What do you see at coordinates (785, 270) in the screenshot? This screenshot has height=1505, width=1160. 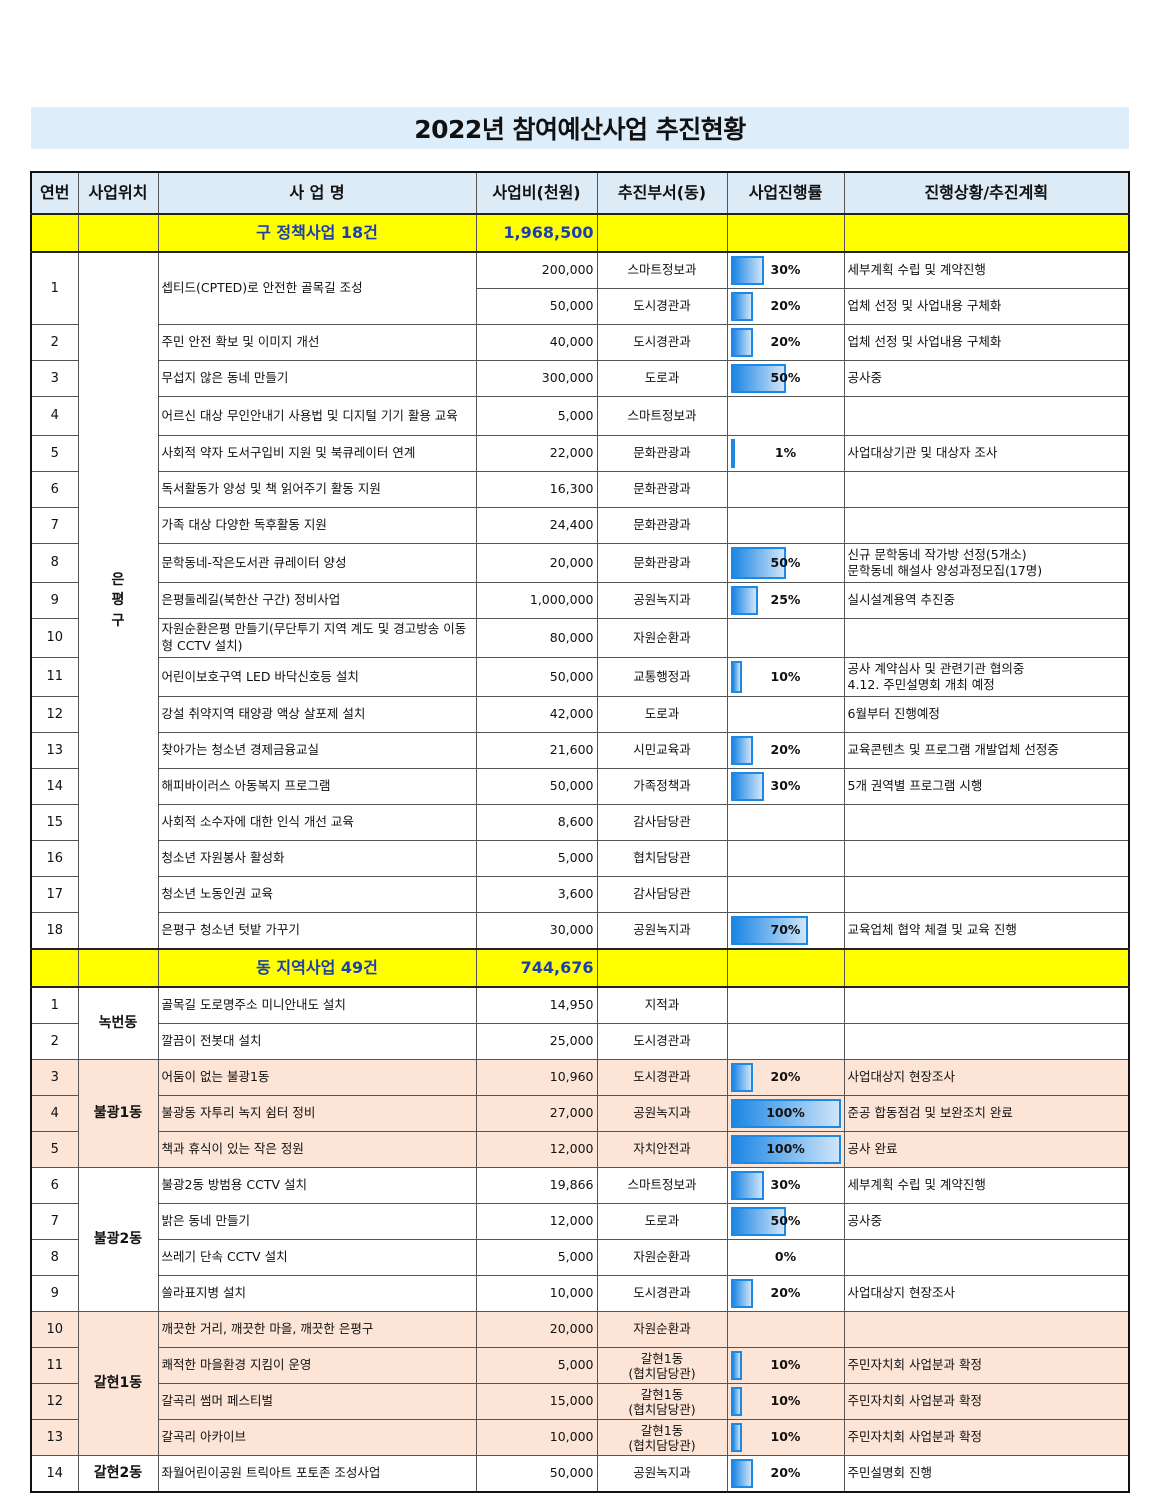 I see `progress-label: 30%` at bounding box center [785, 270].